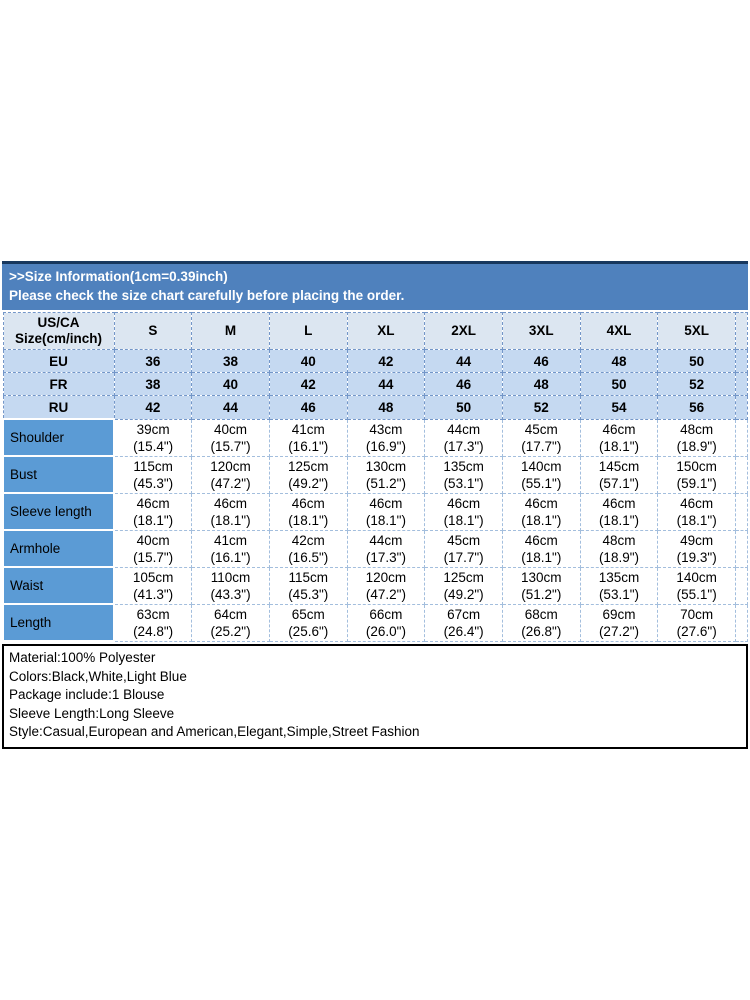 The width and height of the screenshot is (750, 1000). Describe the element at coordinates (386, 577) in the screenshot. I see `measurement-cm: 120cm` at that location.